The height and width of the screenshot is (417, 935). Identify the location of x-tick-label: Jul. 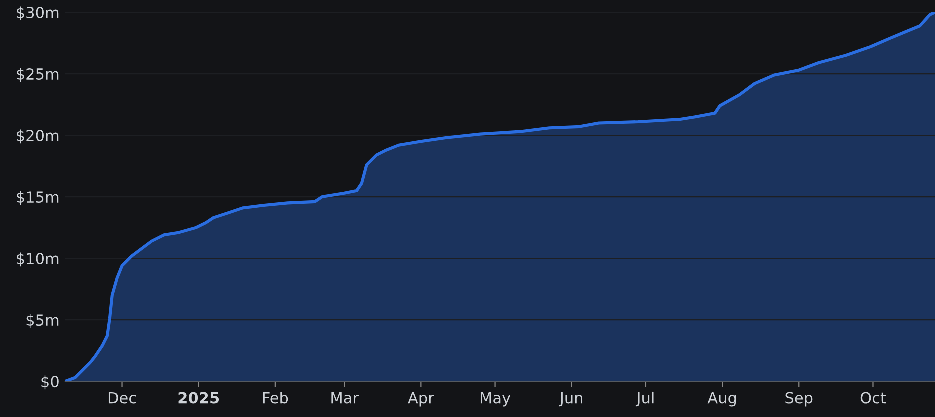
(645, 399).